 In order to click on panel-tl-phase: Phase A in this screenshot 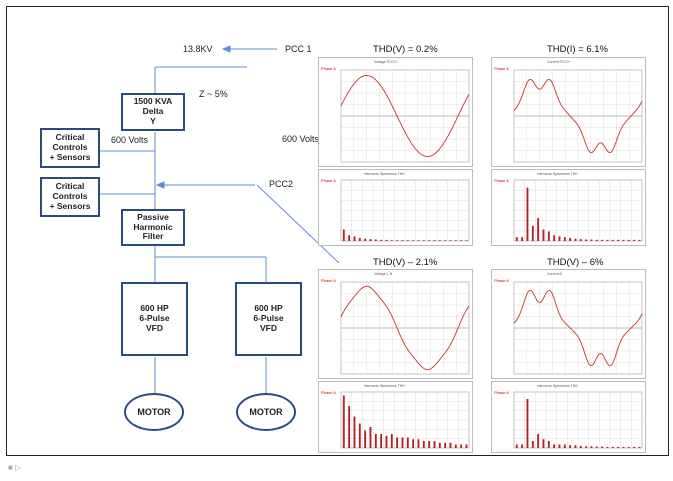, I will do `click(328, 68)`.